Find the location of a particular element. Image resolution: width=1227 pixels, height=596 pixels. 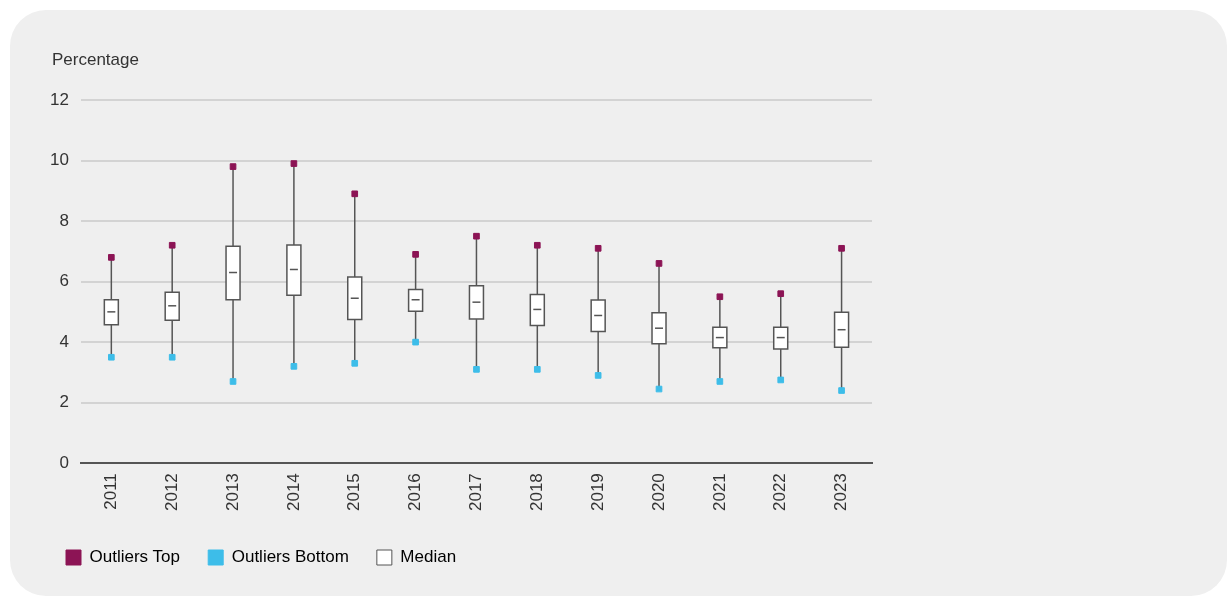

legend-label: Median is located at coordinates (428, 557).